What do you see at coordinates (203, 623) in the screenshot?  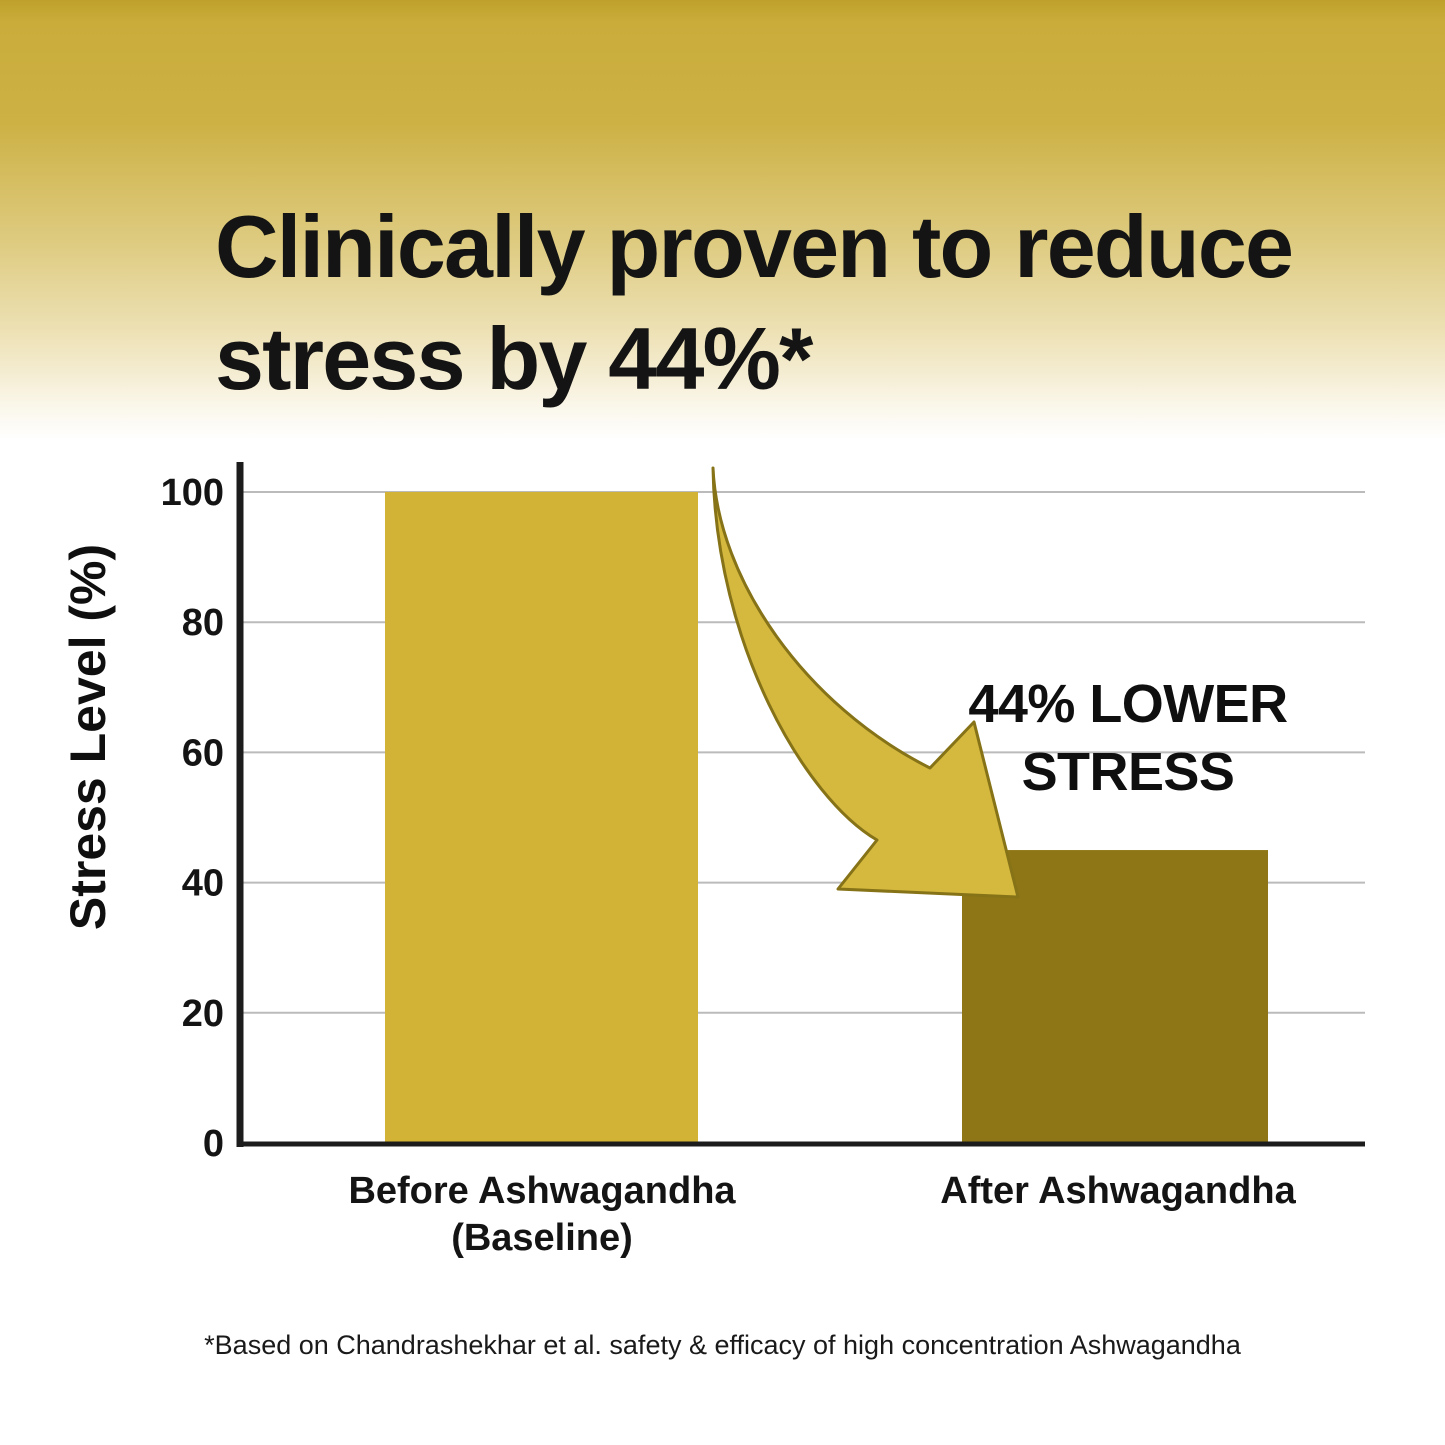 I see `y-tick-label: 80` at bounding box center [203, 623].